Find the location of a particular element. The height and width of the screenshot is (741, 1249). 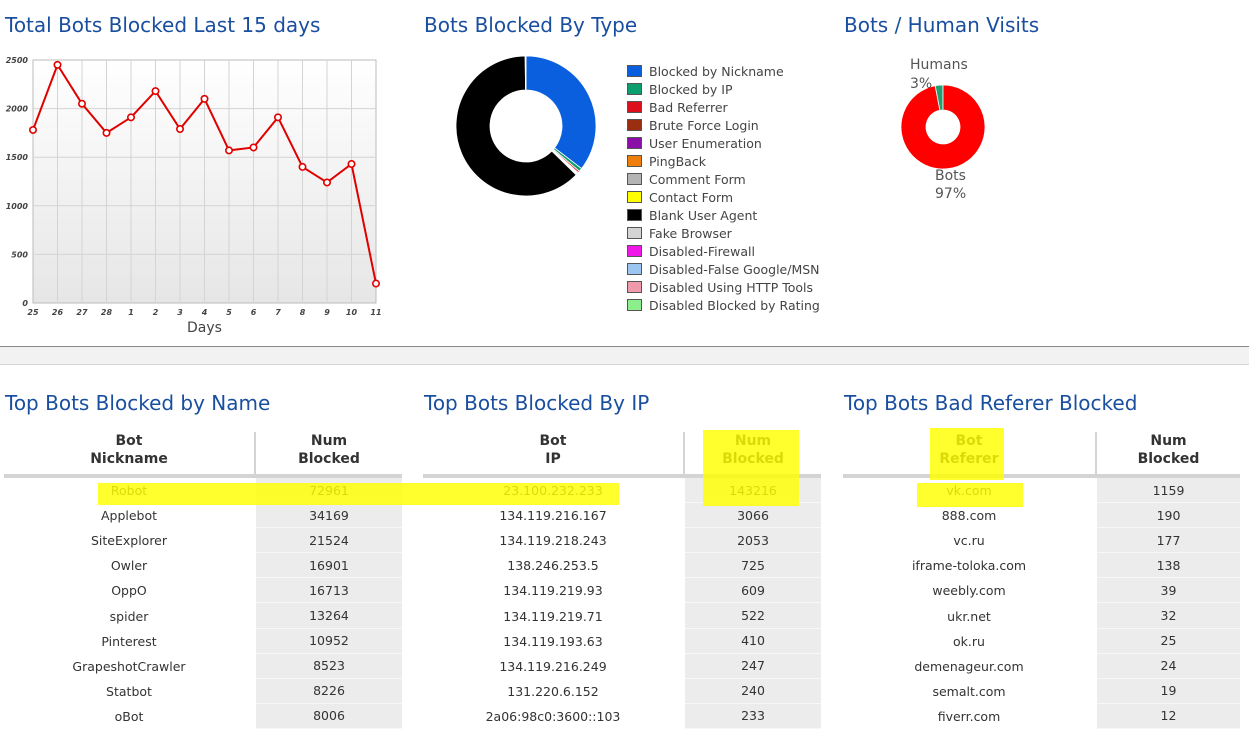

bot-cell: iframe-toloka.com is located at coordinates (970, 566).